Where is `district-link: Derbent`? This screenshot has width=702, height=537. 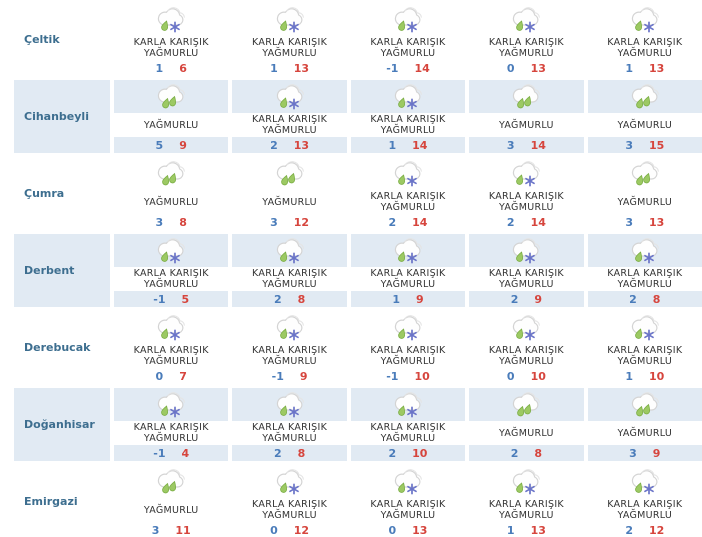 district-link: Derbent is located at coordinates (62, 270).